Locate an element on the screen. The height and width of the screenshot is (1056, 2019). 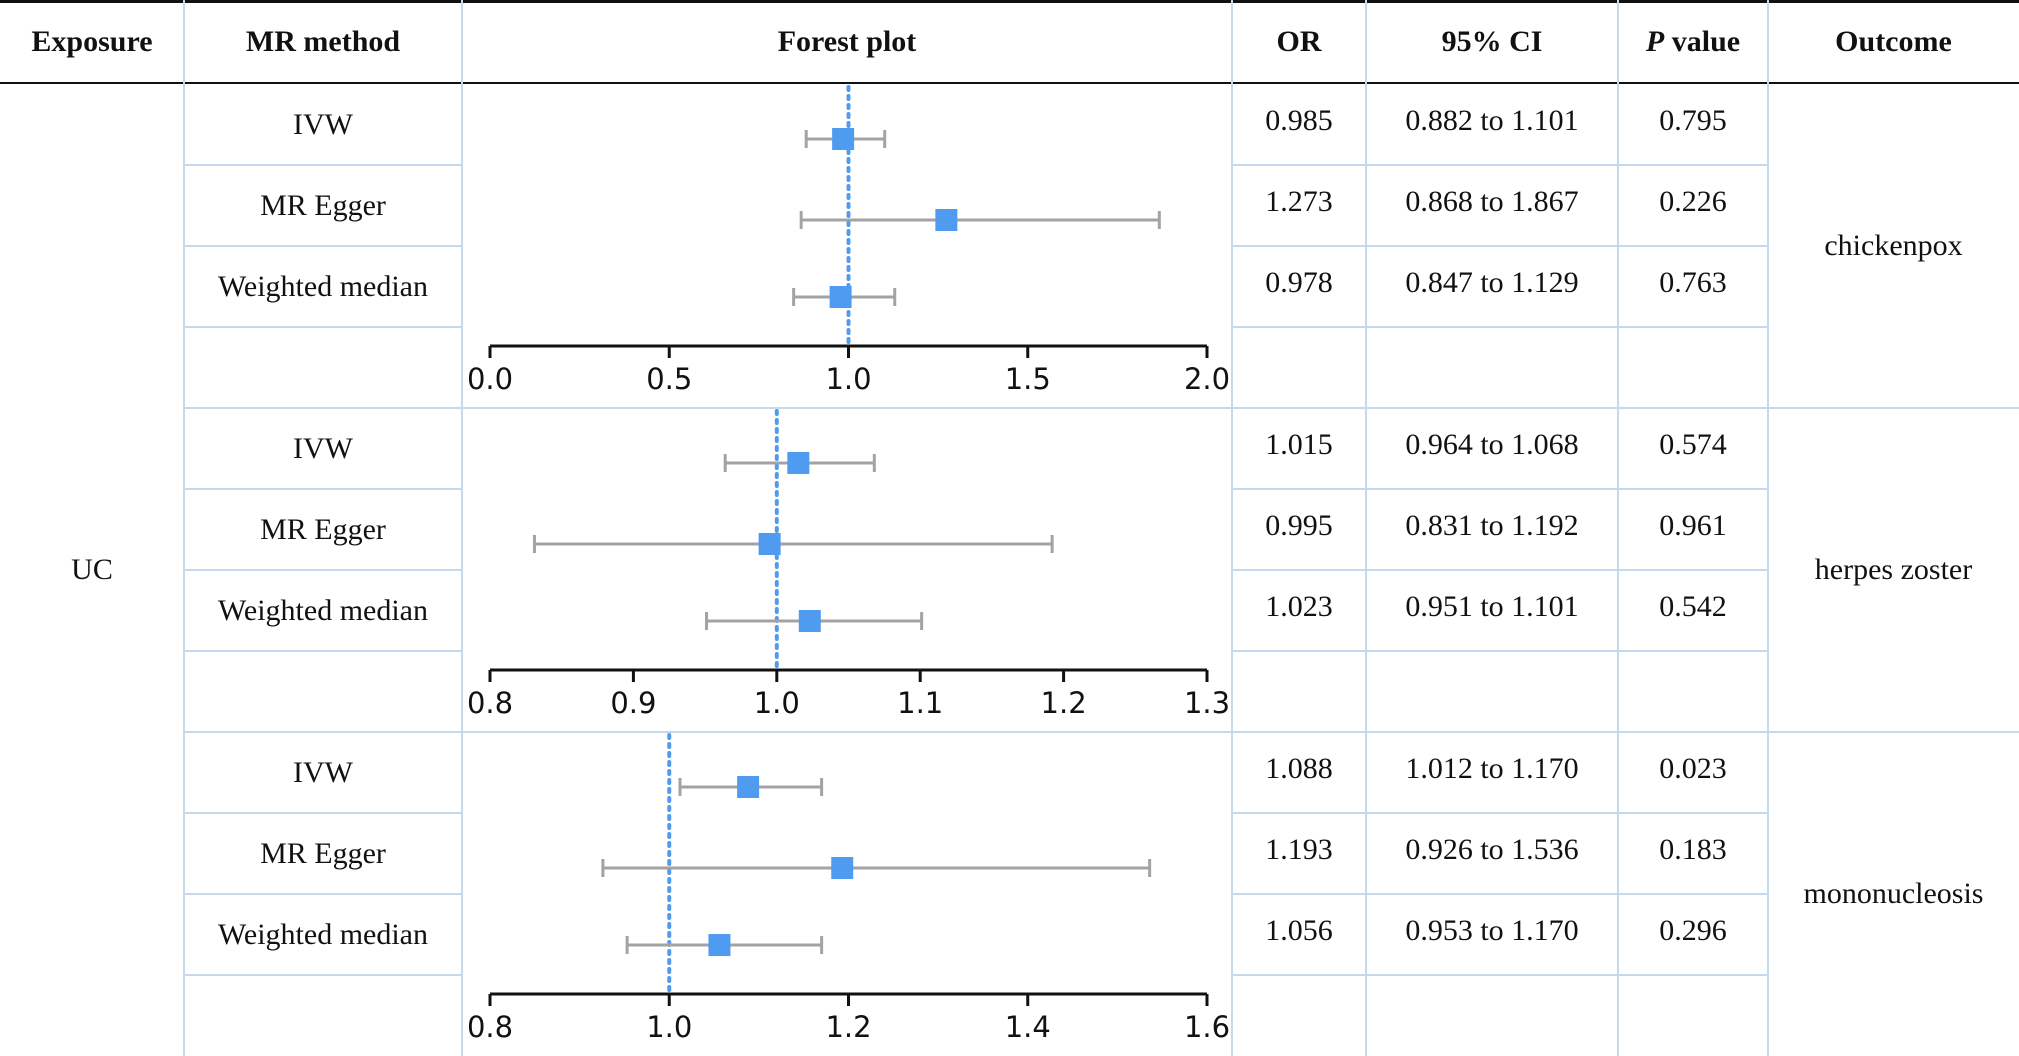
p-value: 0.296 is located at coordinates (1693, 930).